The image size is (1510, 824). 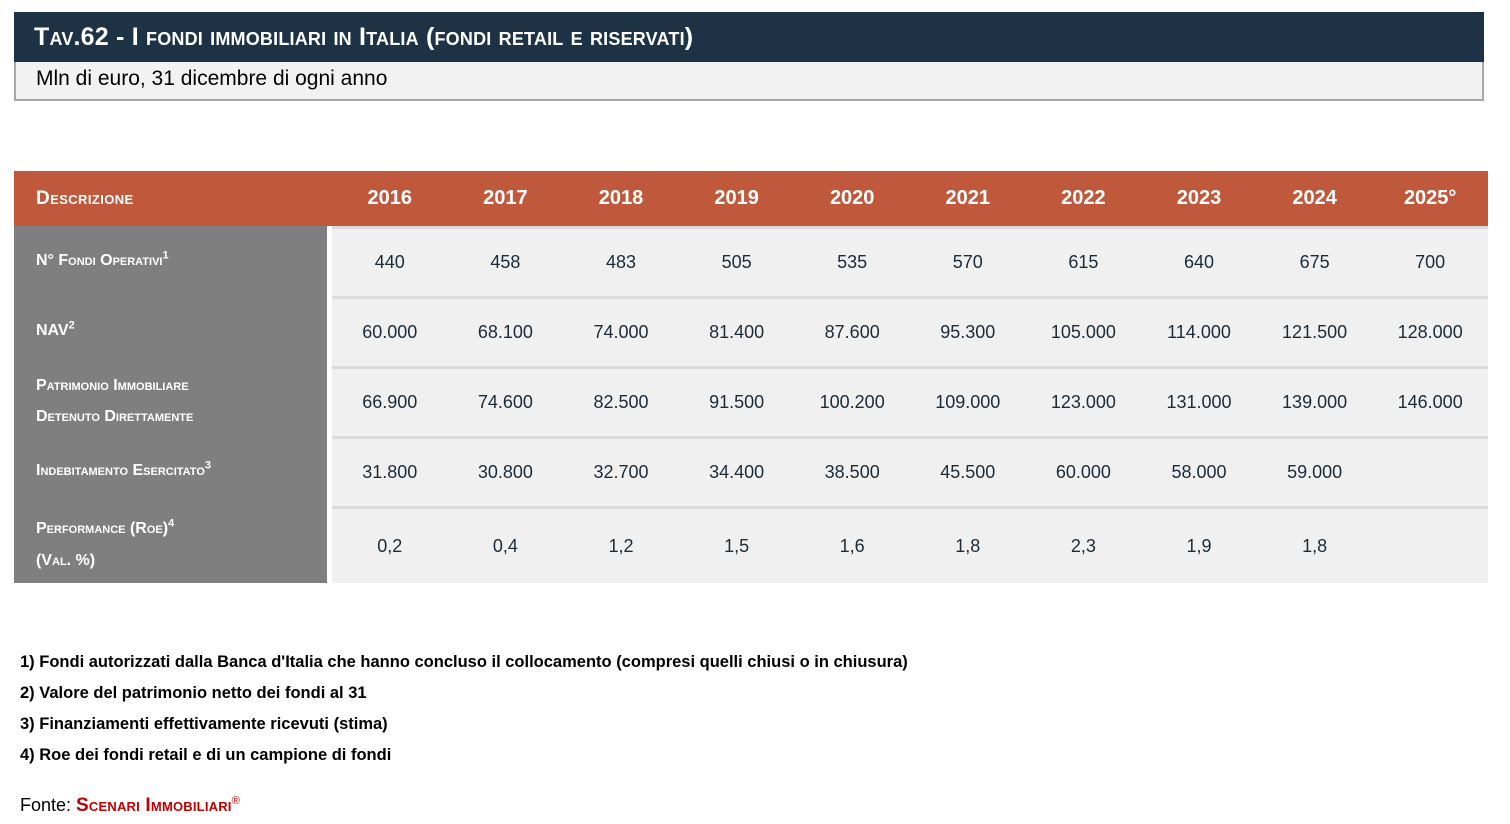 What do you see at coordinates (1199, 261) in the screenshot?
I see `table-cell: 640` at bounding box center [1199, 261].